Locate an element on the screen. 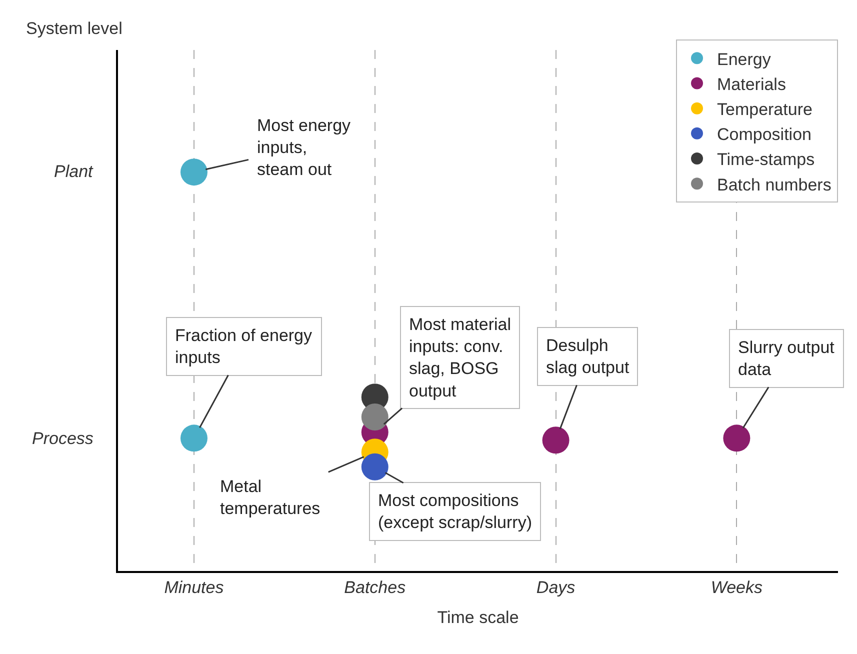  x-tick-label: Minutes is located at coordinates (194, 588).